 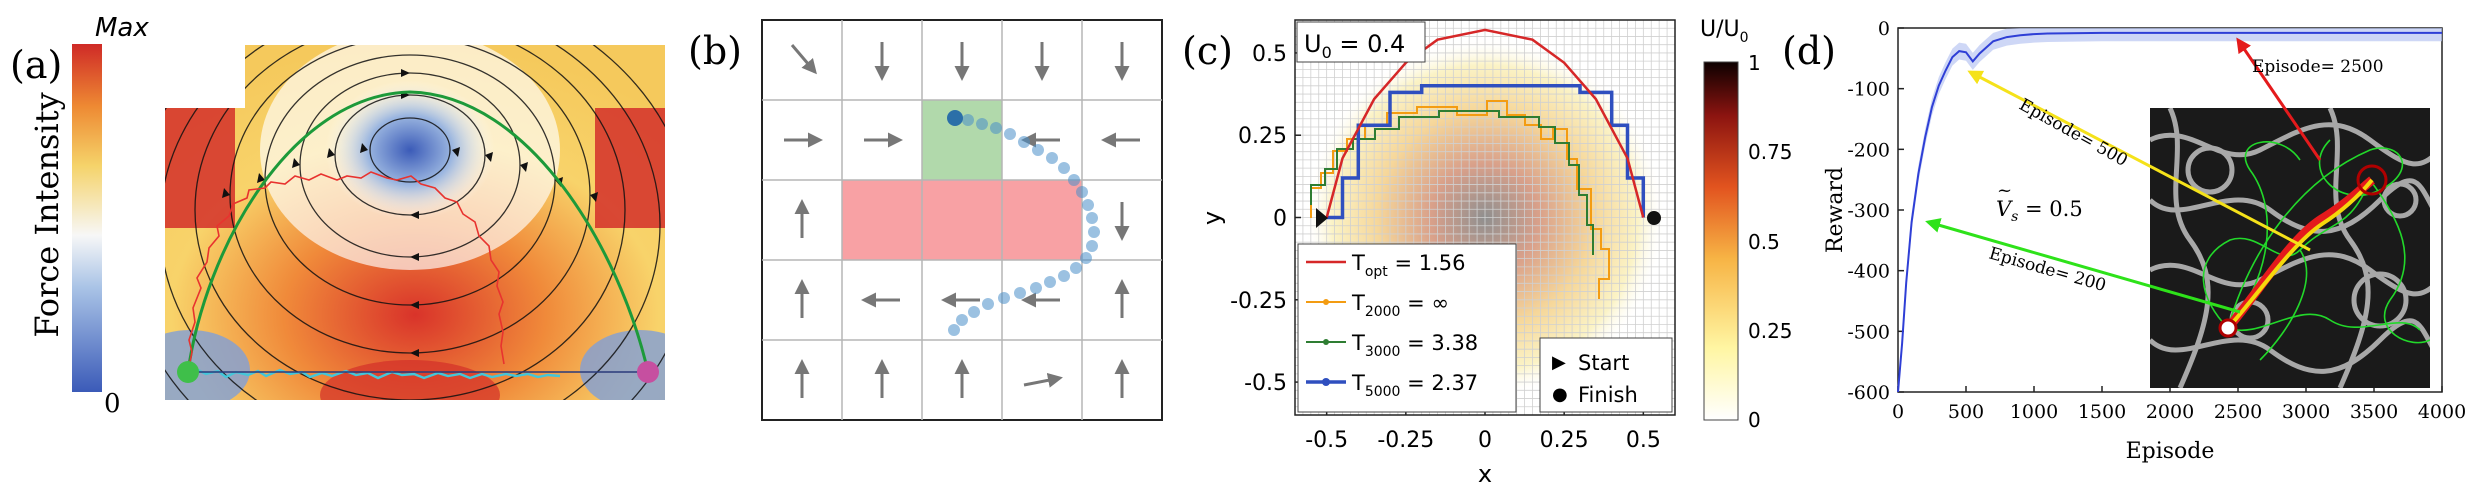 What do you see at coordinates (47, 214) in the screenshot?
I see `panel-a-colorbar-title: Force Intensity` at bounding box center [47, 214].